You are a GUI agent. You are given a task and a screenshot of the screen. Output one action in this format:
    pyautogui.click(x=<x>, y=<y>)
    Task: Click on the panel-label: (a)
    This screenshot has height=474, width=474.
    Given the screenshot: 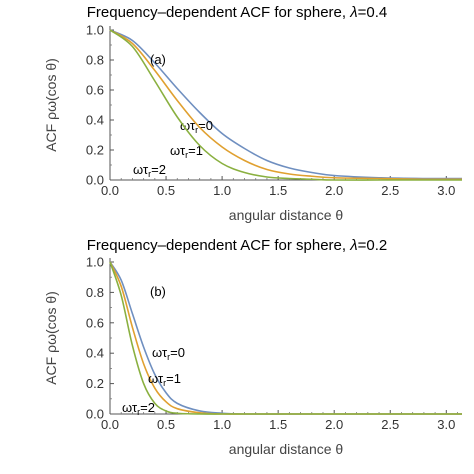 What is the action you would take?
    pyautogui.click(x=158, y=59)
    